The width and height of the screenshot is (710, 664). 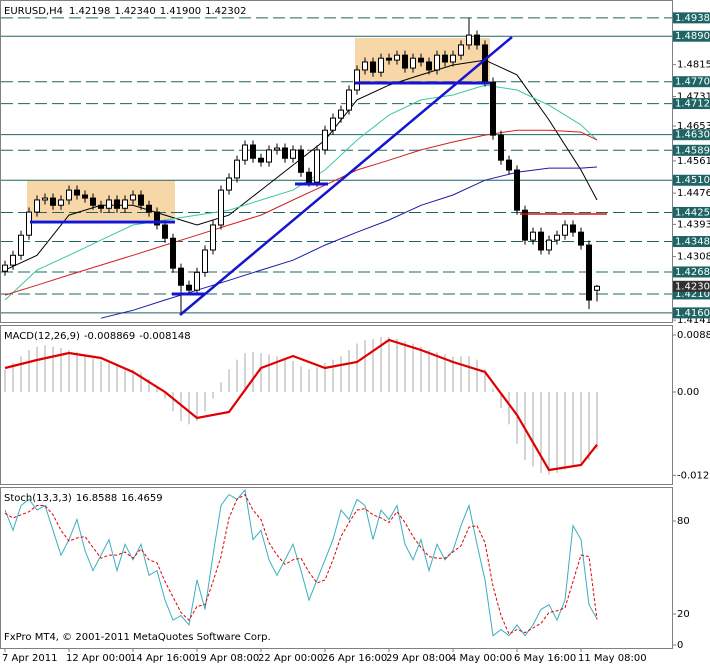 What do you see at coordinates (125, 11) in the screenshot?
I see `chart-header: EURUSD,H4 1.42198 1.42340 1.41900 1.42302` at bounding box center [125, 11].